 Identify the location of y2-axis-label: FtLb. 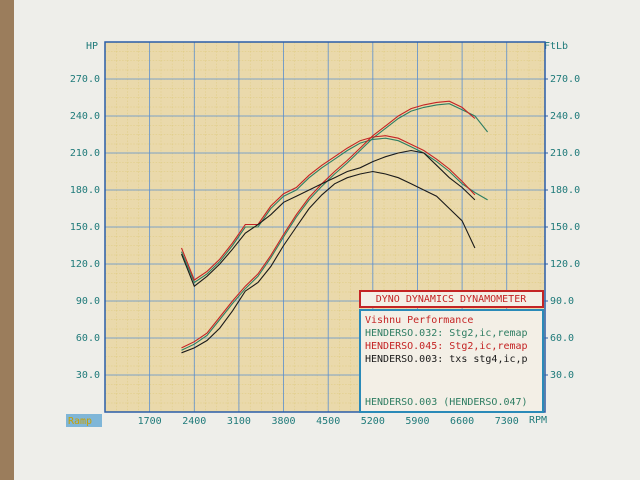
(556, 46).